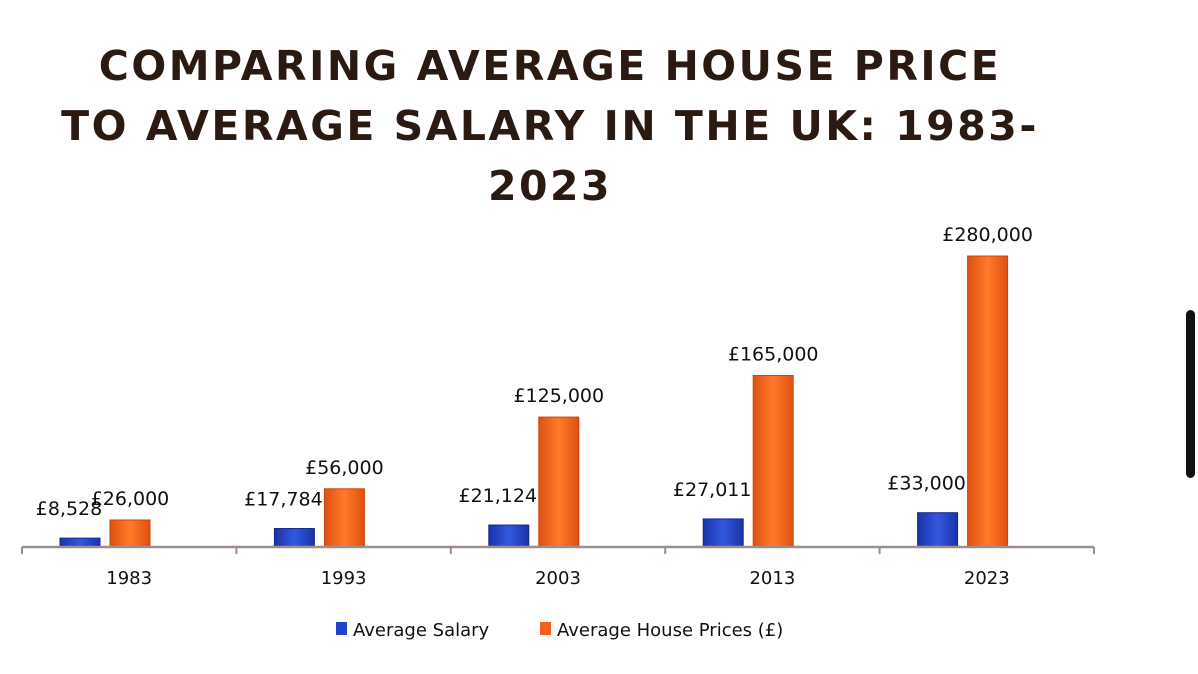  I want to click on salary-bar-2023, so click(938, 530).